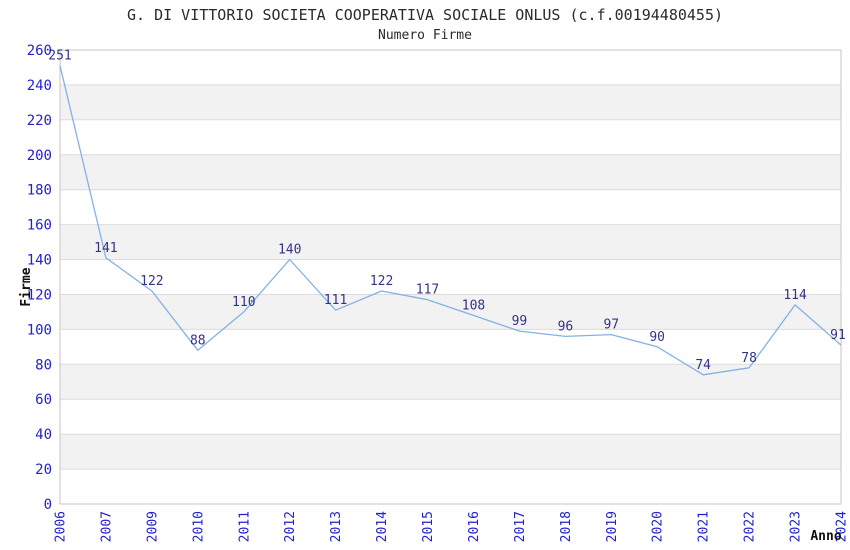 This screenshot has width=850, height=550. I want to click on y-tick-label: 260, so click(39, 51).